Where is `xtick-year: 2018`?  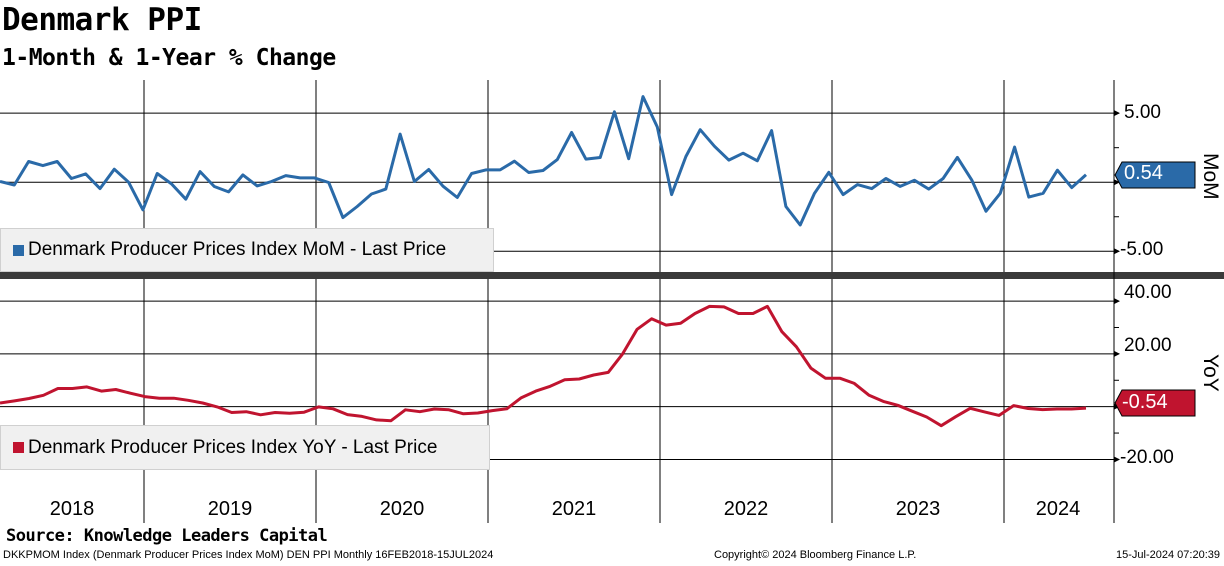 xtick-year: 2018 is located at coordinates (72, 509).